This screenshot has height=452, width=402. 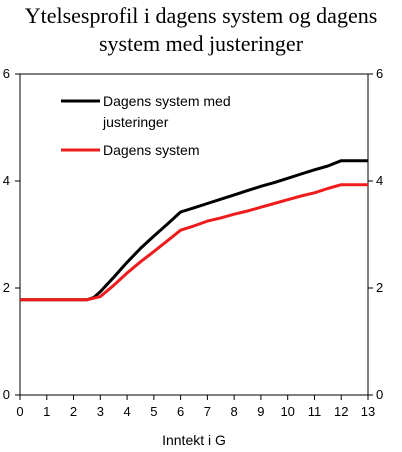 I want to click on legend-label-2: Dagens system, so click(x=151, y=150).